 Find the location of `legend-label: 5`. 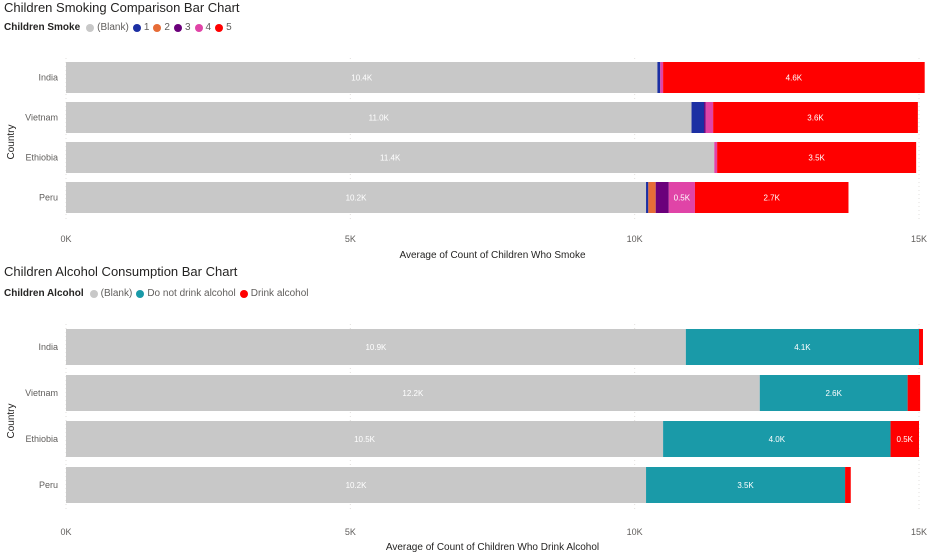

legend-label: 5 is located at coordinates (229, 27).